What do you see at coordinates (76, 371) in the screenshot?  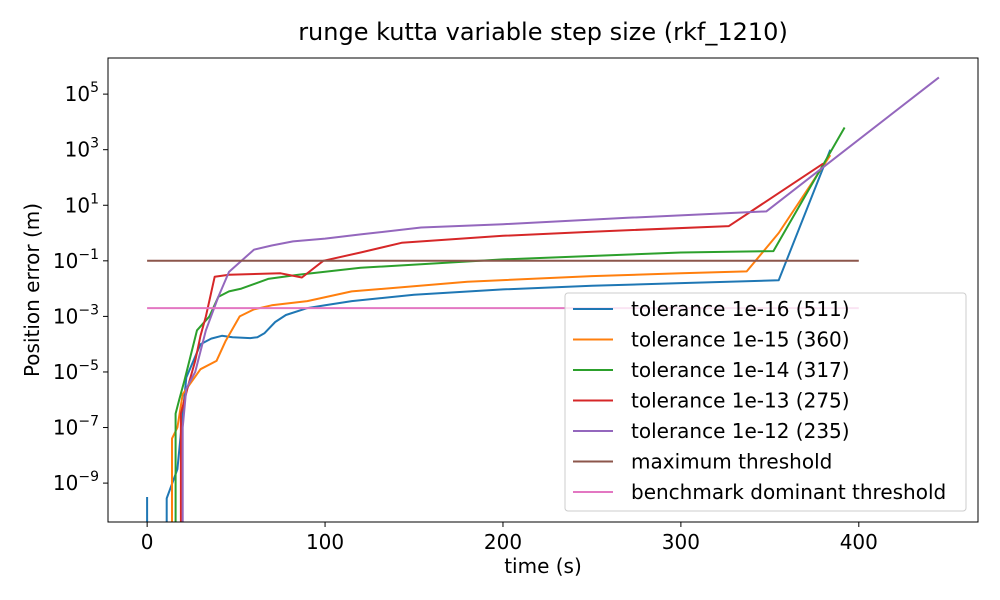 I see `y-tick-label: 10⁻⁵` at bounding box center [76, 371].